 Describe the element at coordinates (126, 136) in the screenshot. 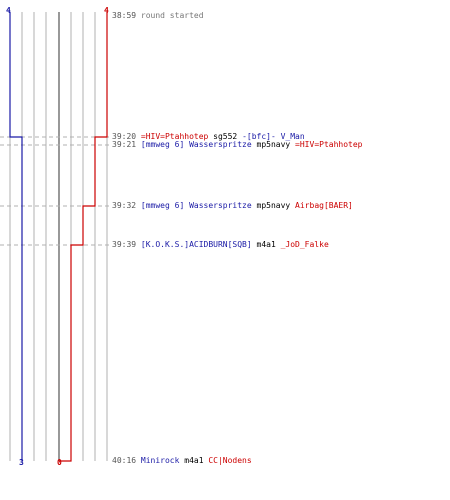

I see `event-time: 39:20` at that location.